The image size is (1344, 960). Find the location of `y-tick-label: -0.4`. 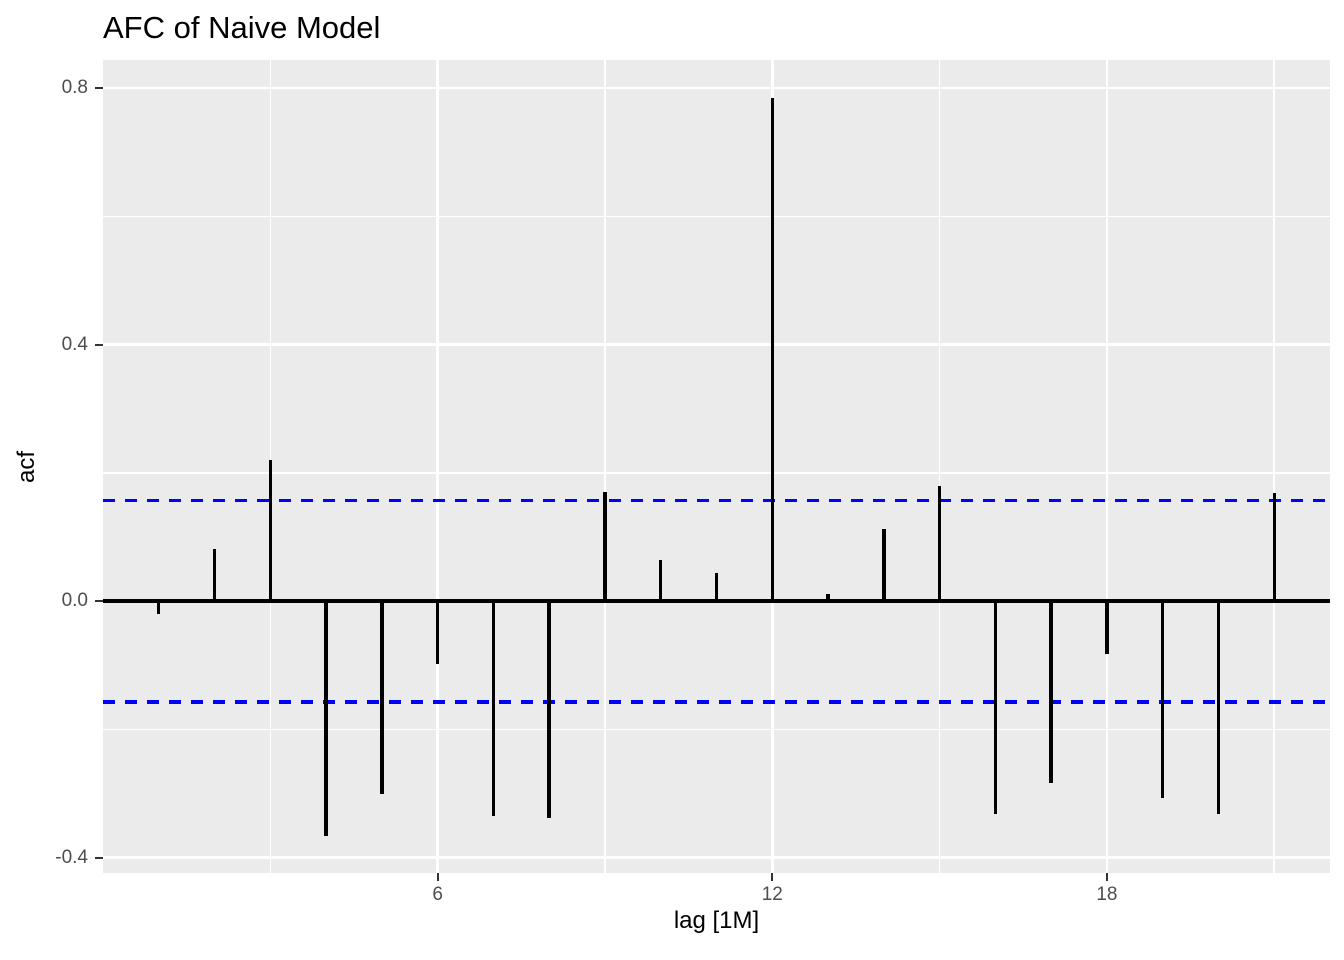

y-tick-label: -0.4 is located at coordinates (71, 857).